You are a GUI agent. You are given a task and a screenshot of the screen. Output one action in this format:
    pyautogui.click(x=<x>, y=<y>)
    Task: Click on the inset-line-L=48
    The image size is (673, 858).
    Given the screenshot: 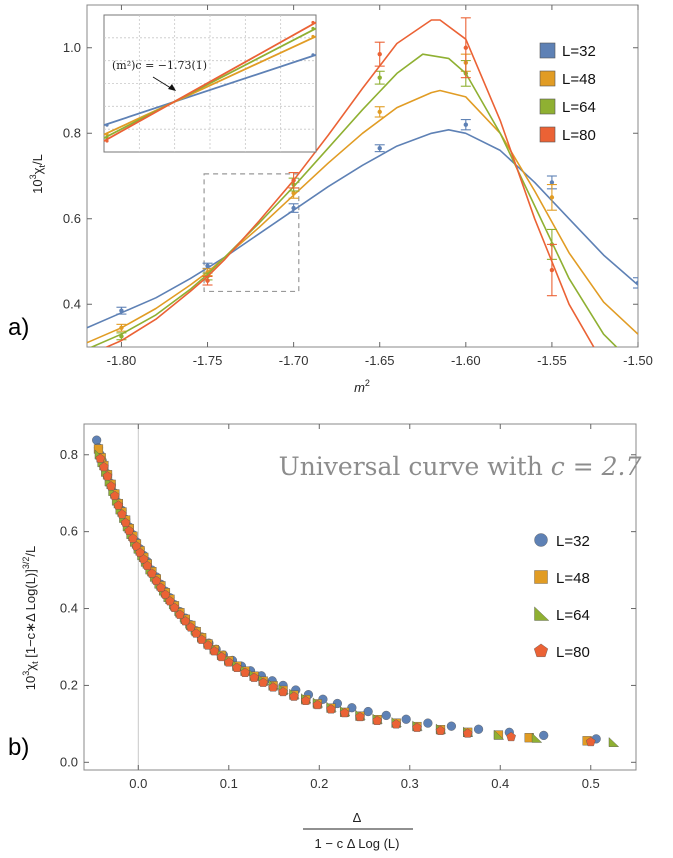 What is the action you would take?
    pyautogui.click(x=210, y=85)
    